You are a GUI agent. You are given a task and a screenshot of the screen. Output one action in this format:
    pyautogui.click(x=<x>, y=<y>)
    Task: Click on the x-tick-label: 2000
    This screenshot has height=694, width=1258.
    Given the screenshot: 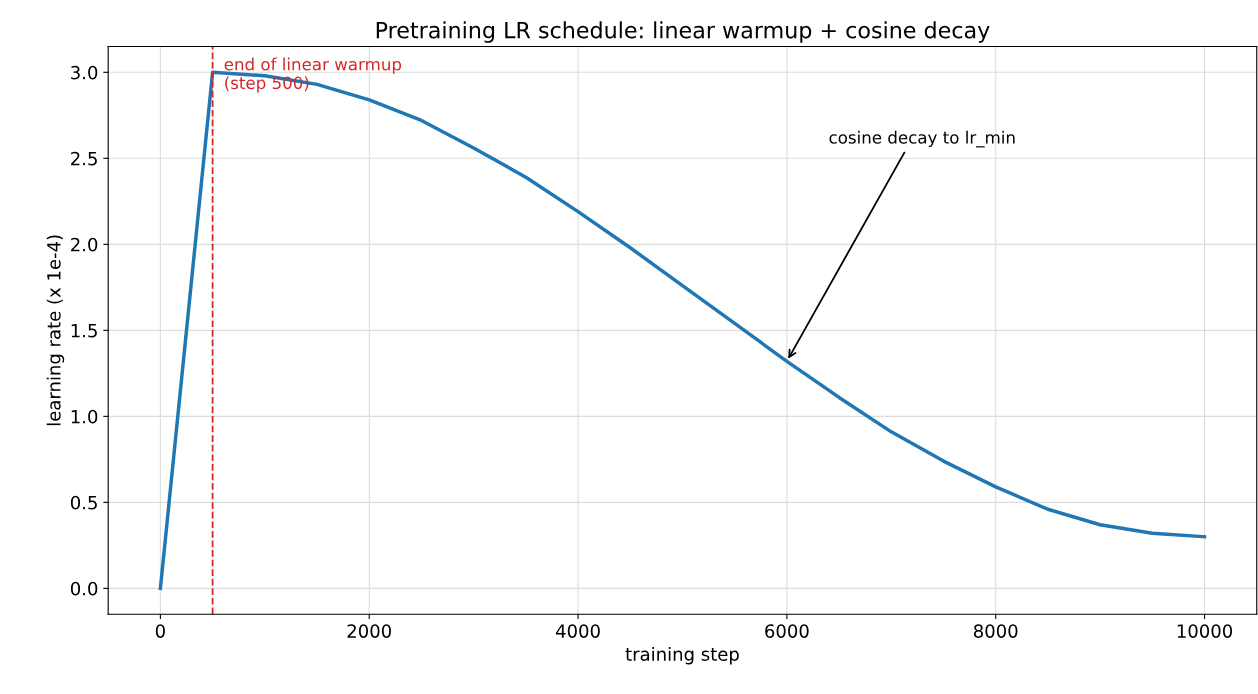 What is the action you would take?
    pyautogui.click(x=369, y=631)
    